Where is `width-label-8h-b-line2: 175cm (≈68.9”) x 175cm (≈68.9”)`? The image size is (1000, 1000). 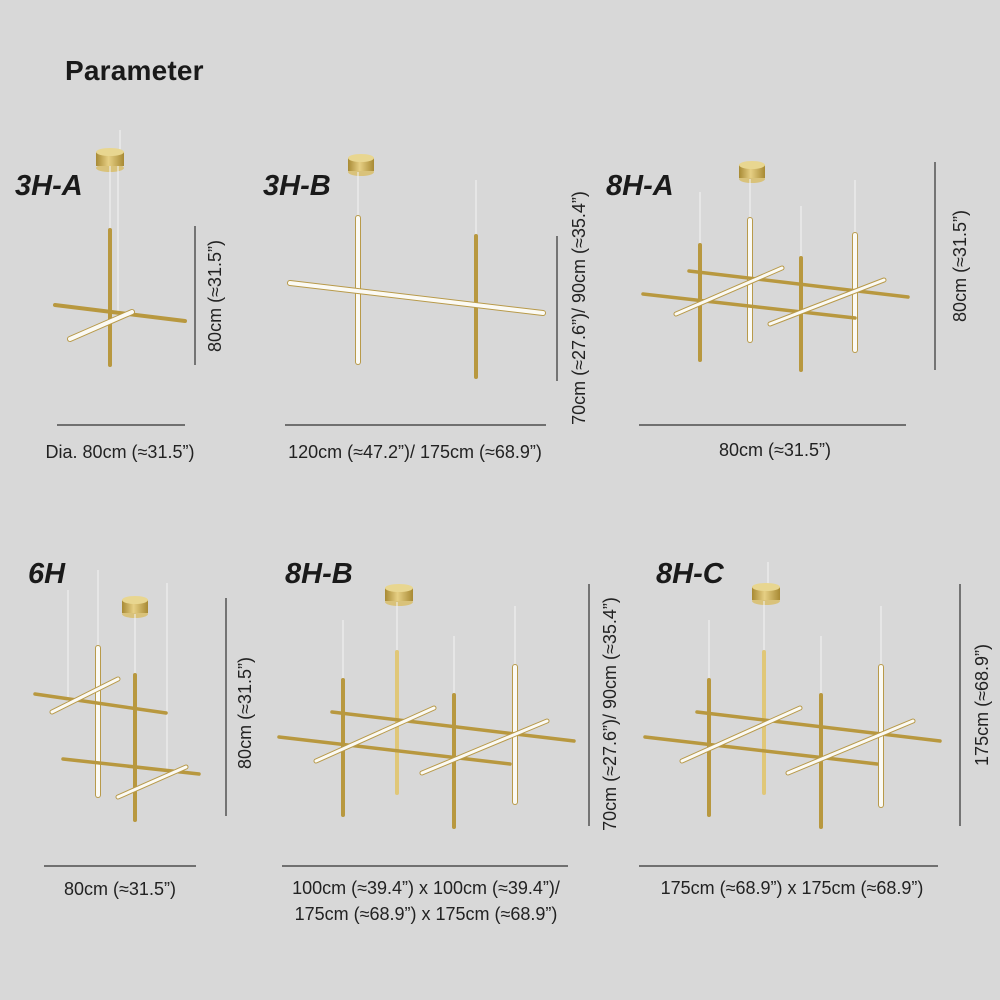 width-label-8h-b-line2: 175cm (≈68.9”) x 175cm (≈68.9”) is located at coordinates (426, 914).